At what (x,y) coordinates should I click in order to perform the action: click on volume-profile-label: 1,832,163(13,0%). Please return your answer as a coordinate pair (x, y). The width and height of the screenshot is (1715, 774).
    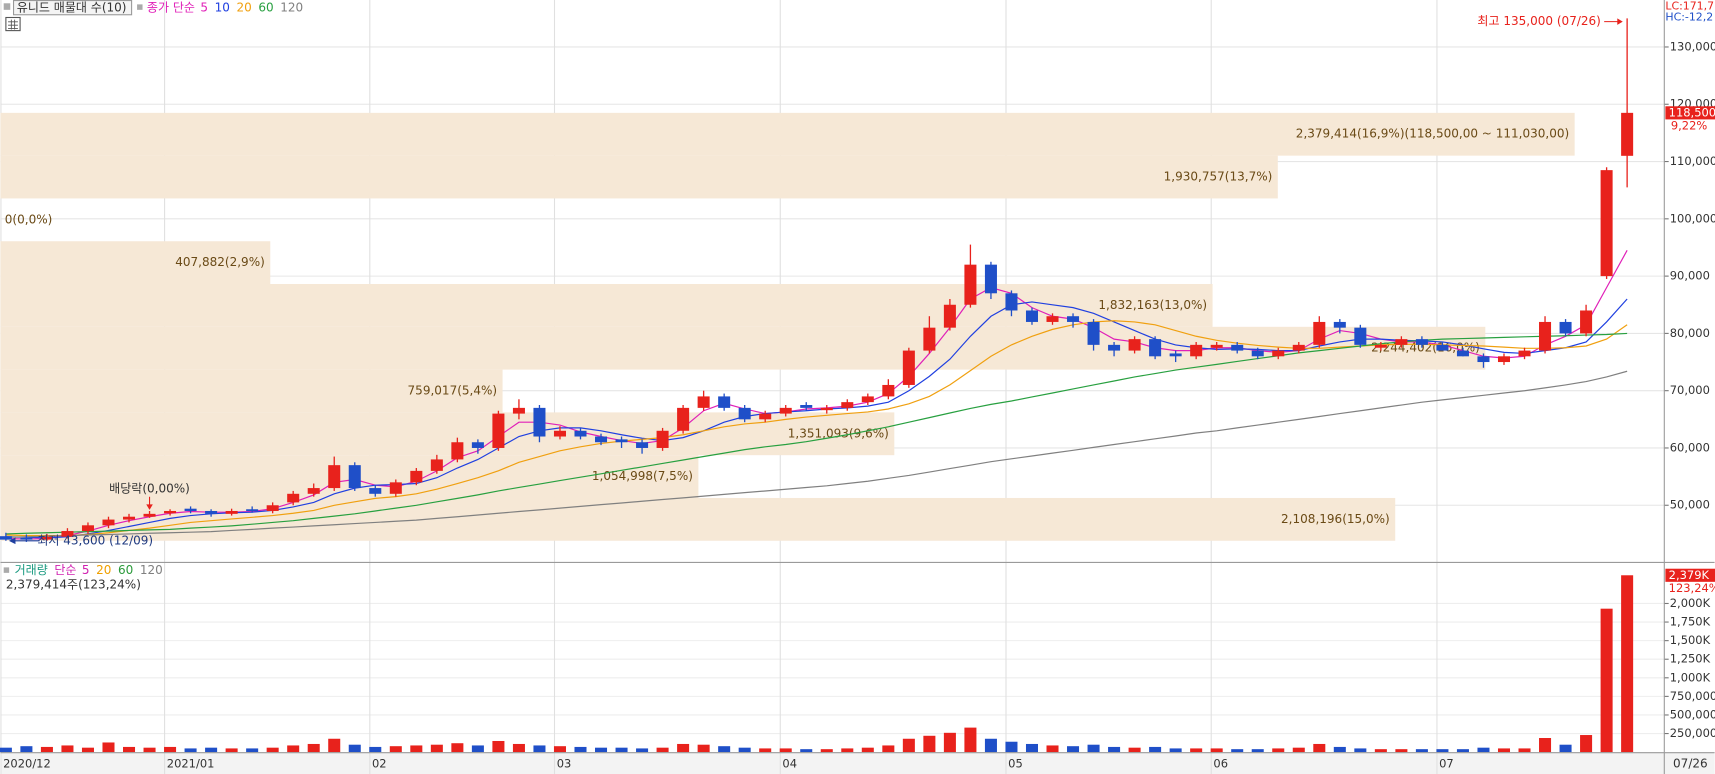
    Looking at the image, I should click on (1152, 305).